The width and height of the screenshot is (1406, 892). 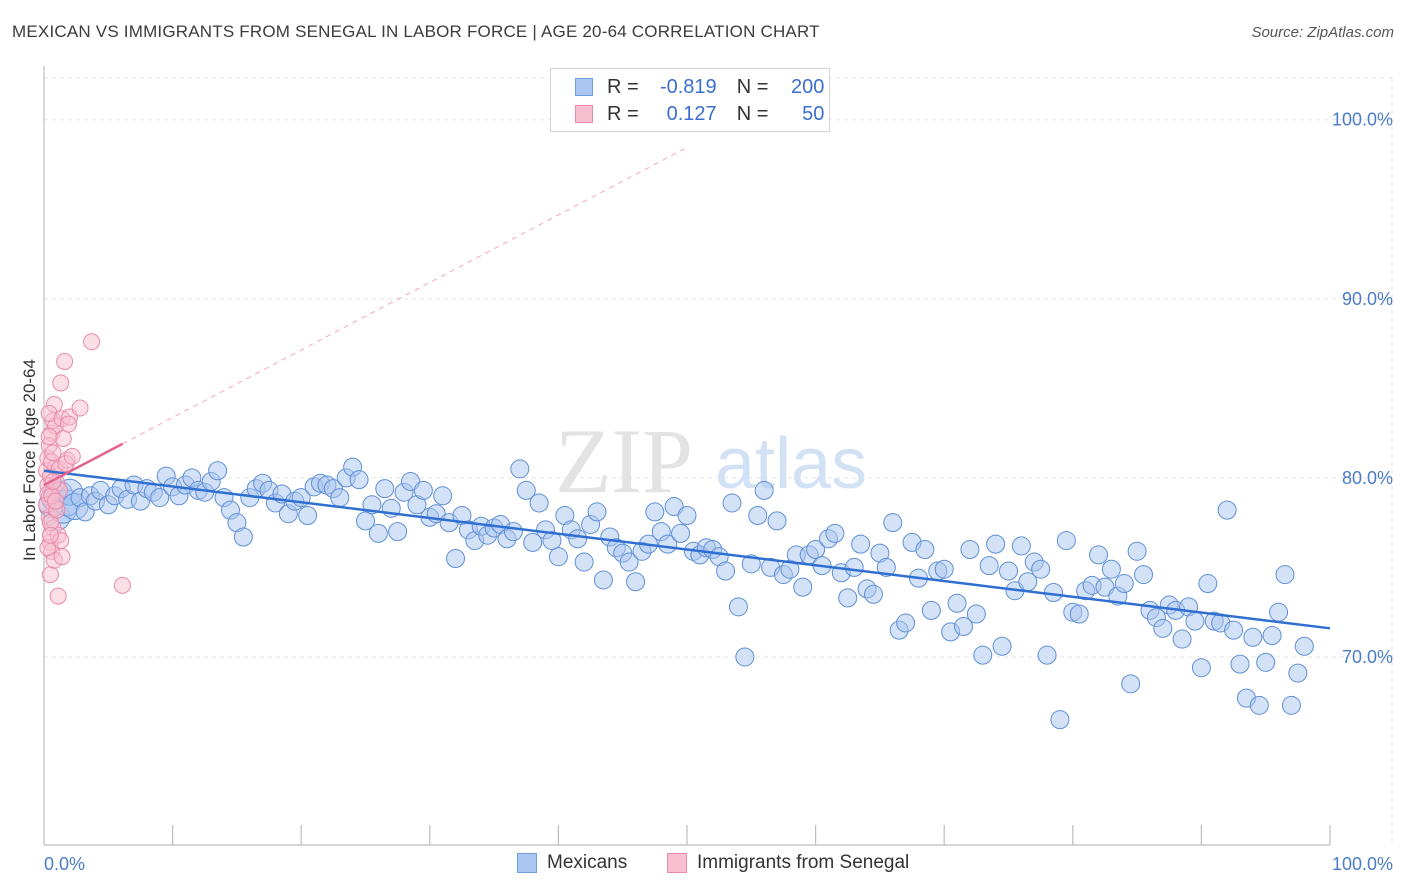 What do you see at coordinates (572, 863) in the screenshot?
I see `legend-item-mexicans: Mexicans` at bounding box center [572, 863].